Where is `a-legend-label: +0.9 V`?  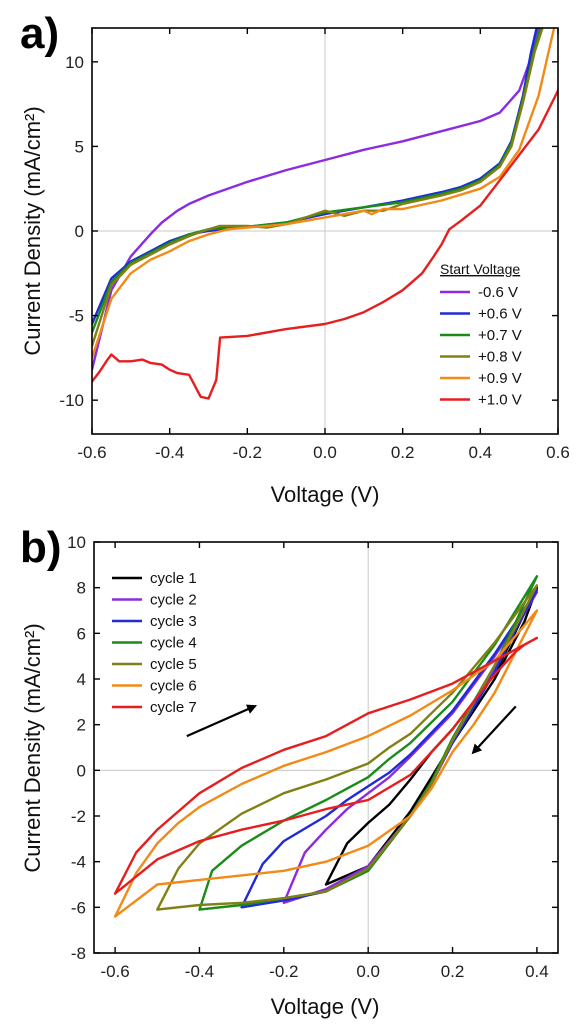
a-legend-label: +0.9 V is located at coordinates (500, 378).